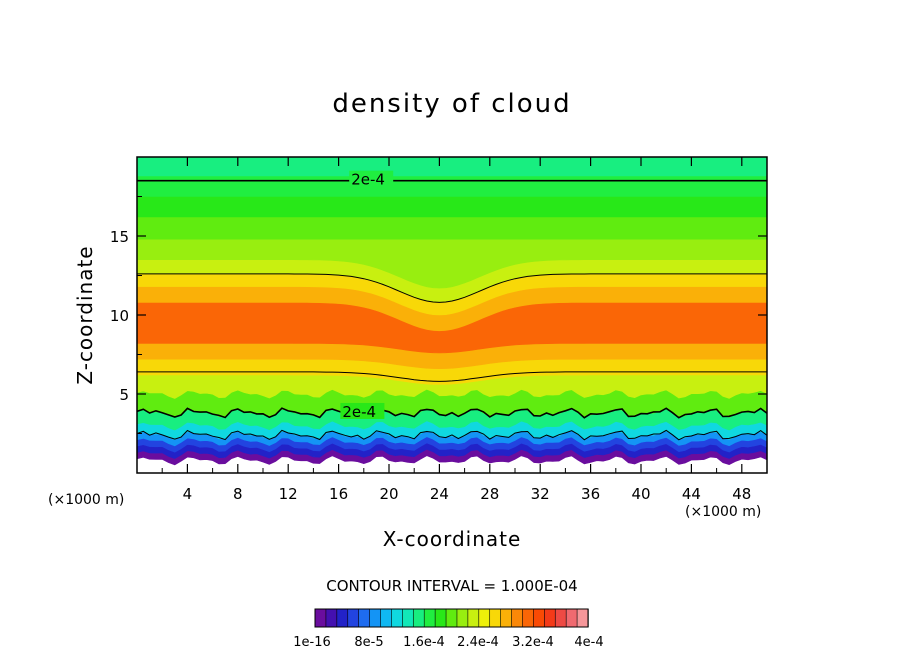 The image size is (904, 654). What do you see at coordinates (86, 500) in the screenshot?
I see `x-unit-left: (×1000 m)` at bounding box center [86, 500].